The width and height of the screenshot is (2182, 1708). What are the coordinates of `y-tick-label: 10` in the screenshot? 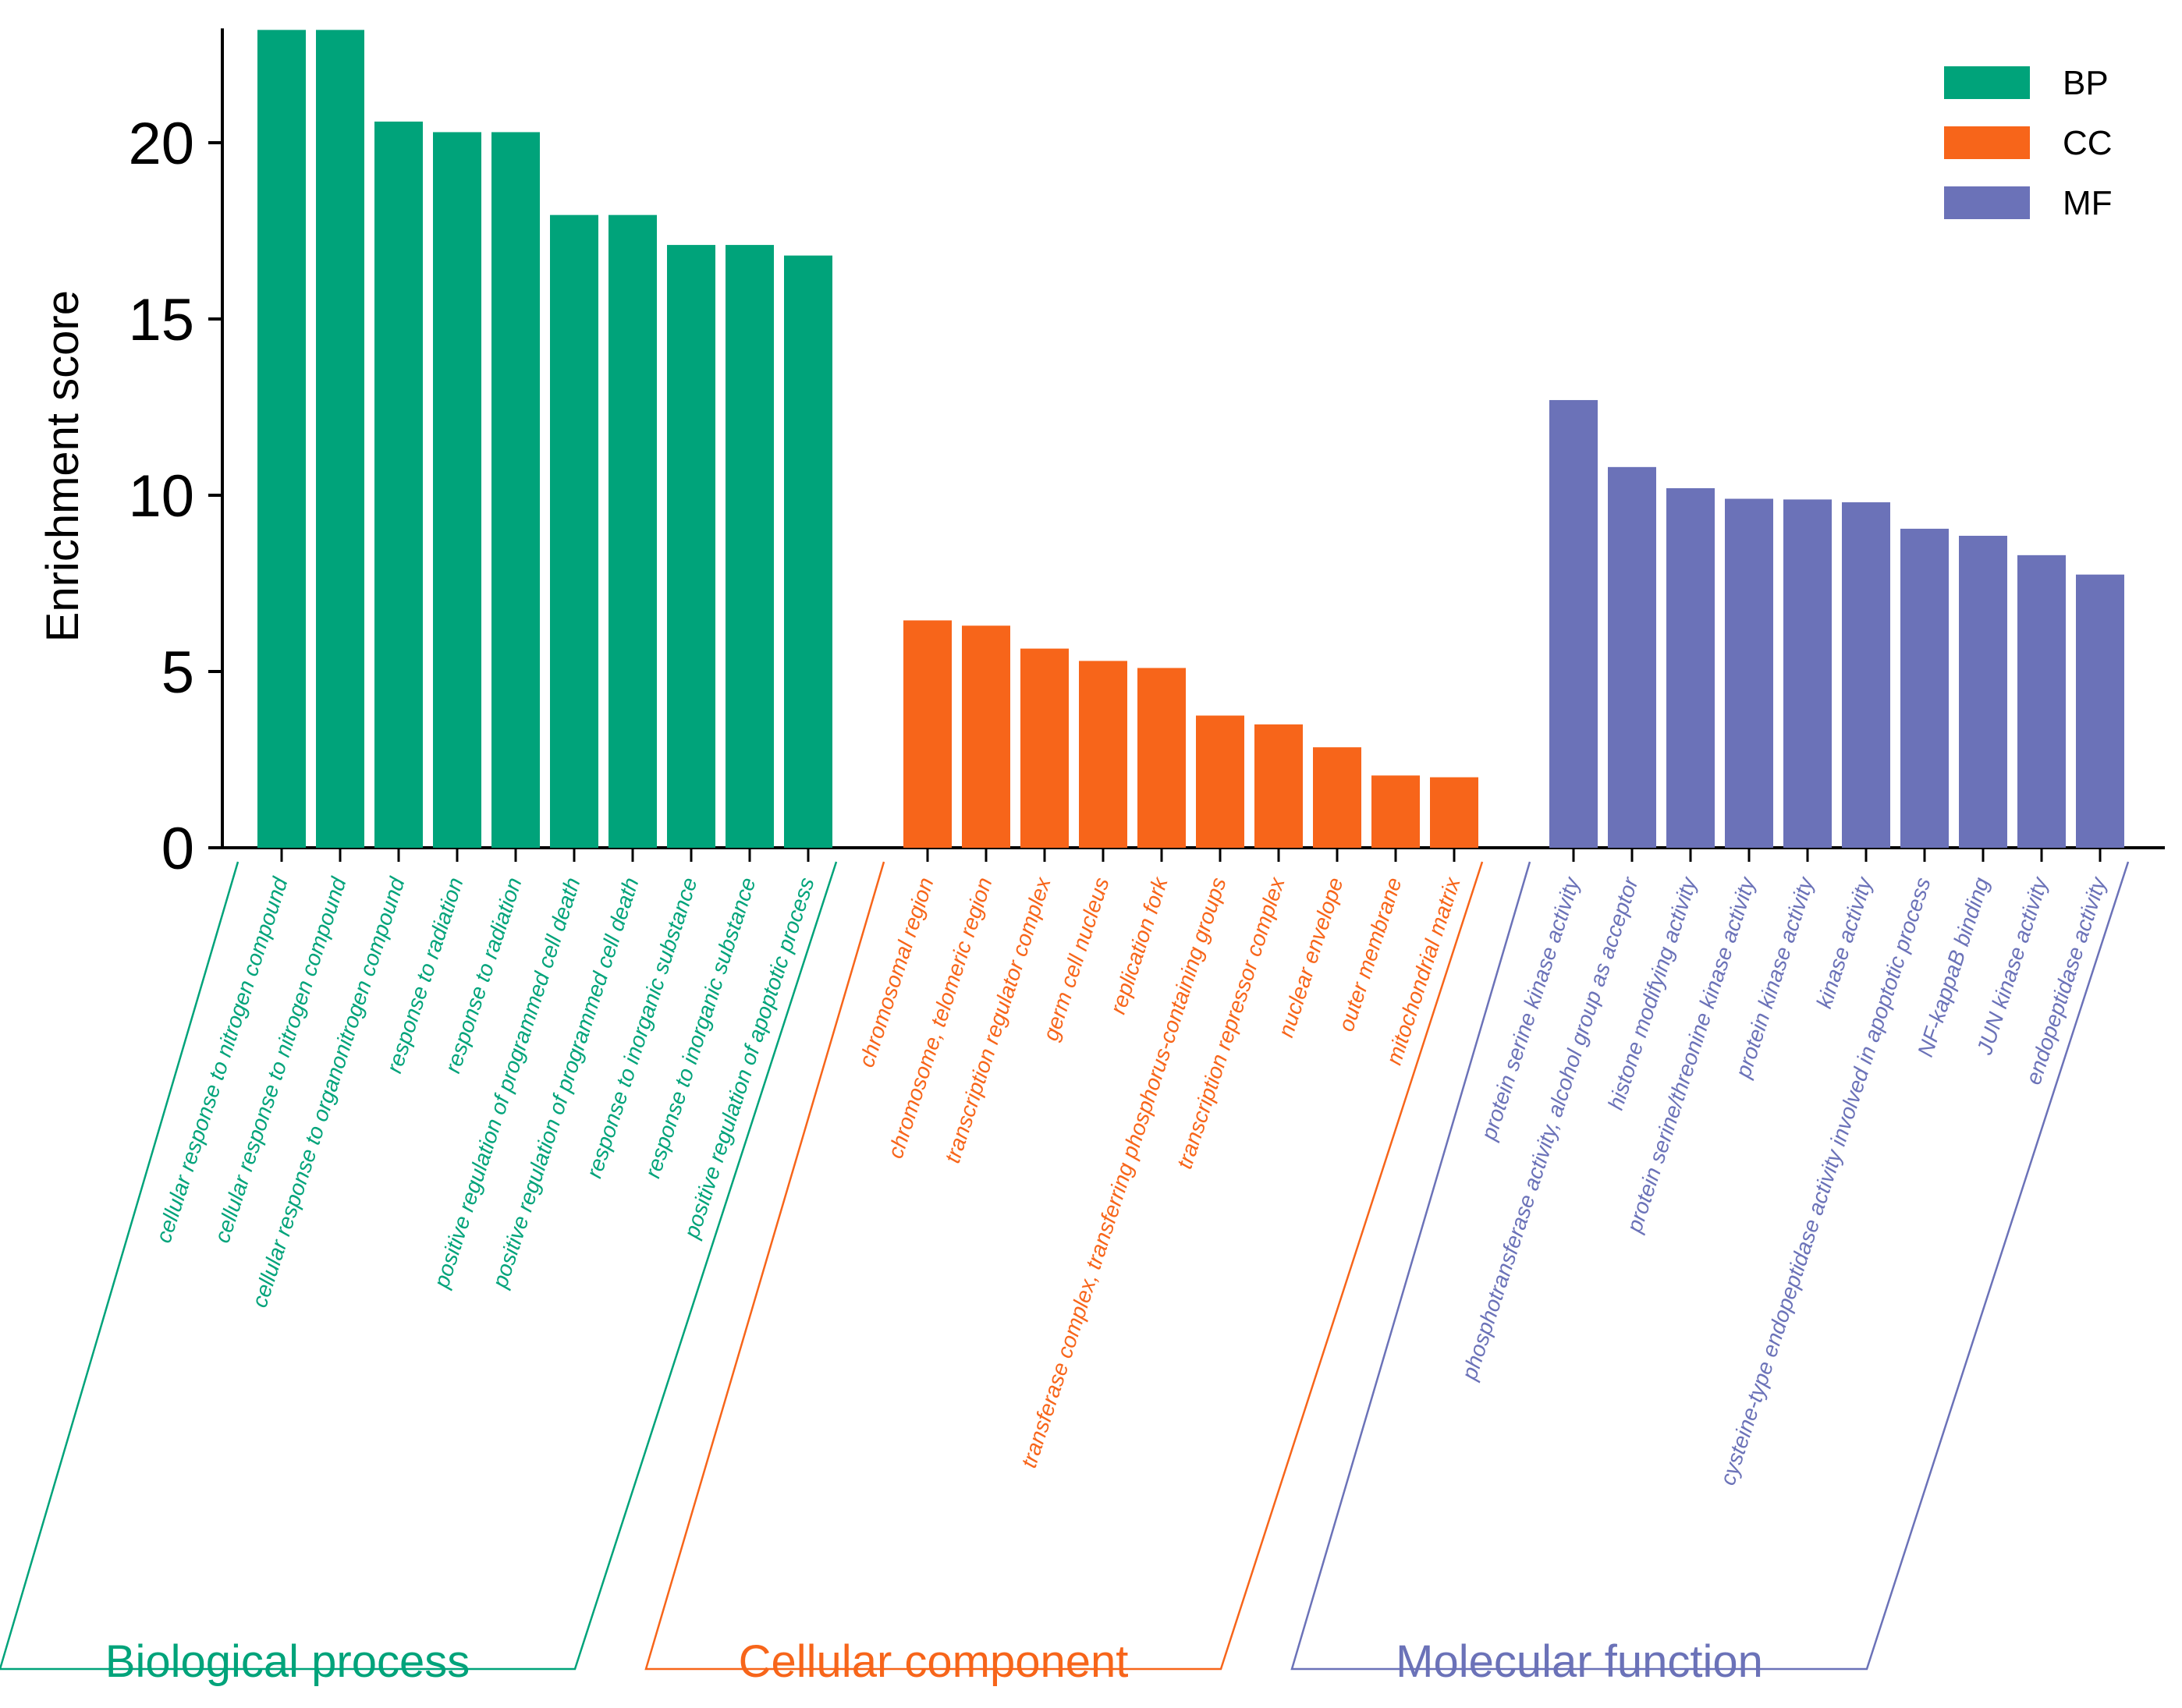 It's located at (161, 496).